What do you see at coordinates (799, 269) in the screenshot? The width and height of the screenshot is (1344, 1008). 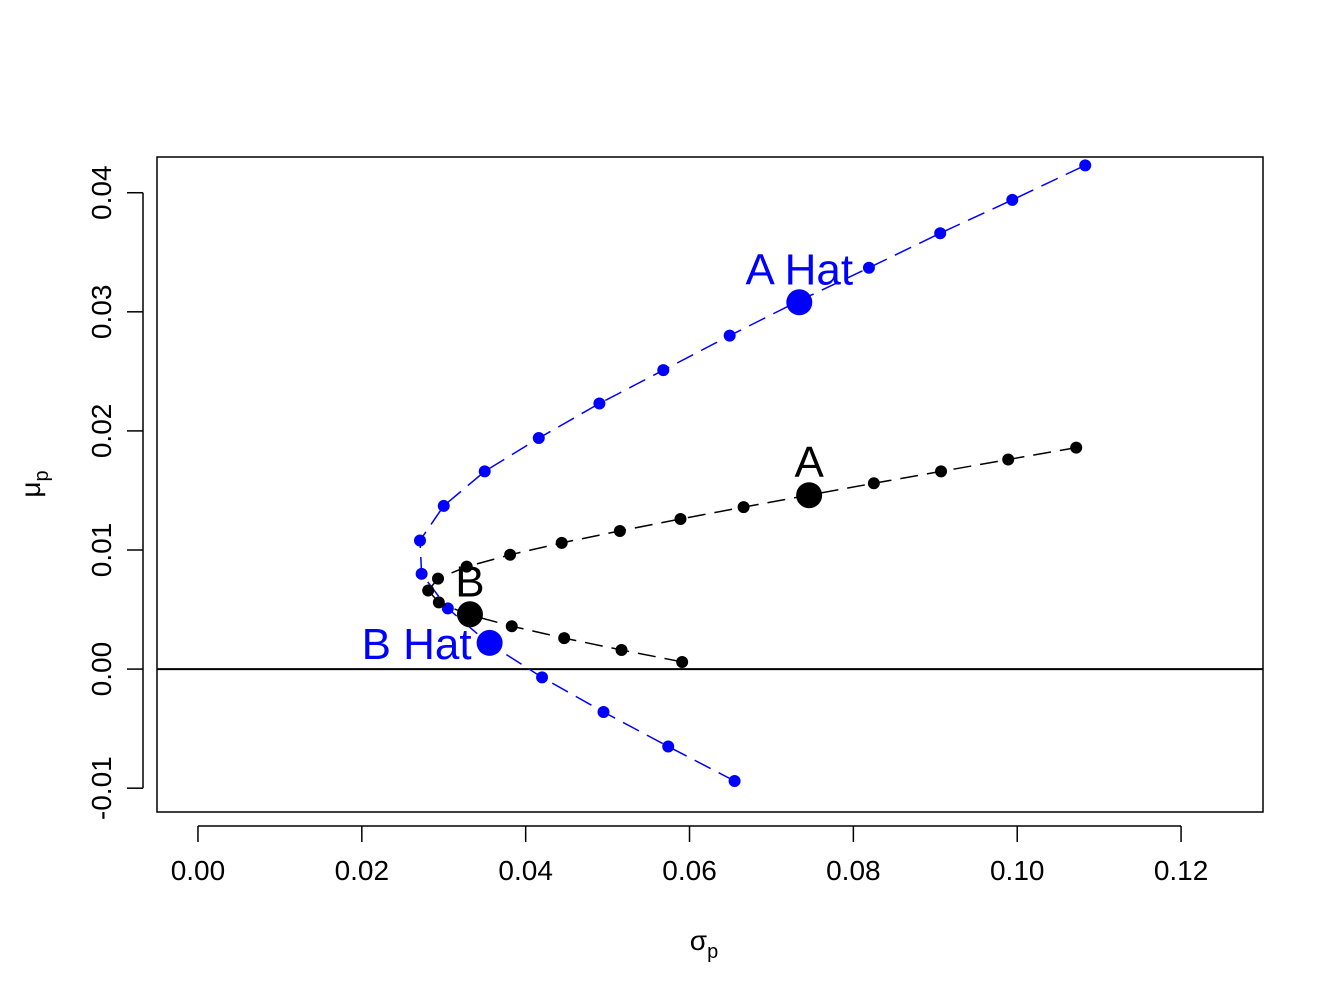 I see `portfolio-a-hat-label: A Hat` at bounding box center [799, 269].